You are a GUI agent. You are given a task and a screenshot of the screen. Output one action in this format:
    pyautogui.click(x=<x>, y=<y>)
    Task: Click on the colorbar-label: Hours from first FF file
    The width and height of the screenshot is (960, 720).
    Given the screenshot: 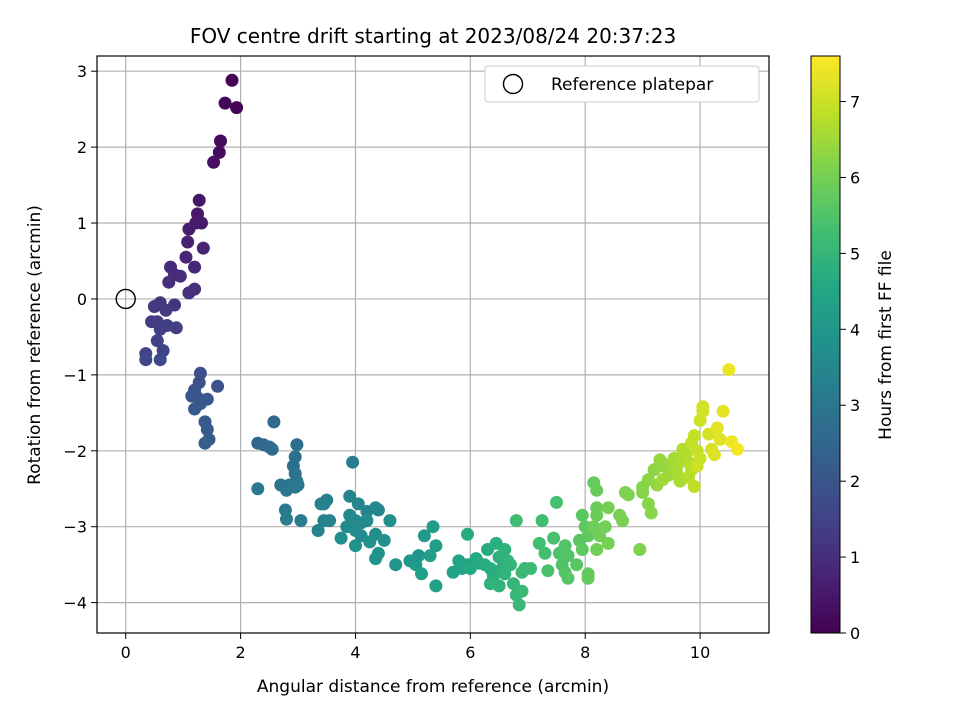 What is the action you would take?
    pyautogui.click(x=886, y=345)
    